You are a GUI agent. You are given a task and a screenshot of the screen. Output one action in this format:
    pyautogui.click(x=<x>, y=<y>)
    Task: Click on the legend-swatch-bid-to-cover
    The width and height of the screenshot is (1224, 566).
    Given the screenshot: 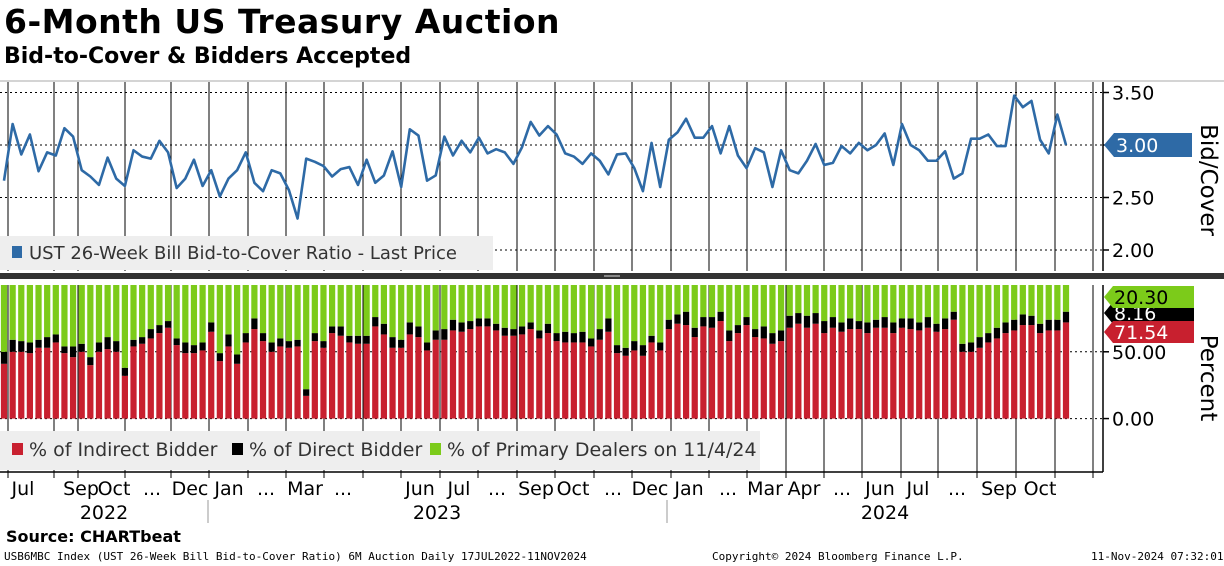 What is the action you would take?
    pyautogui.click(x=17, y=252)
    